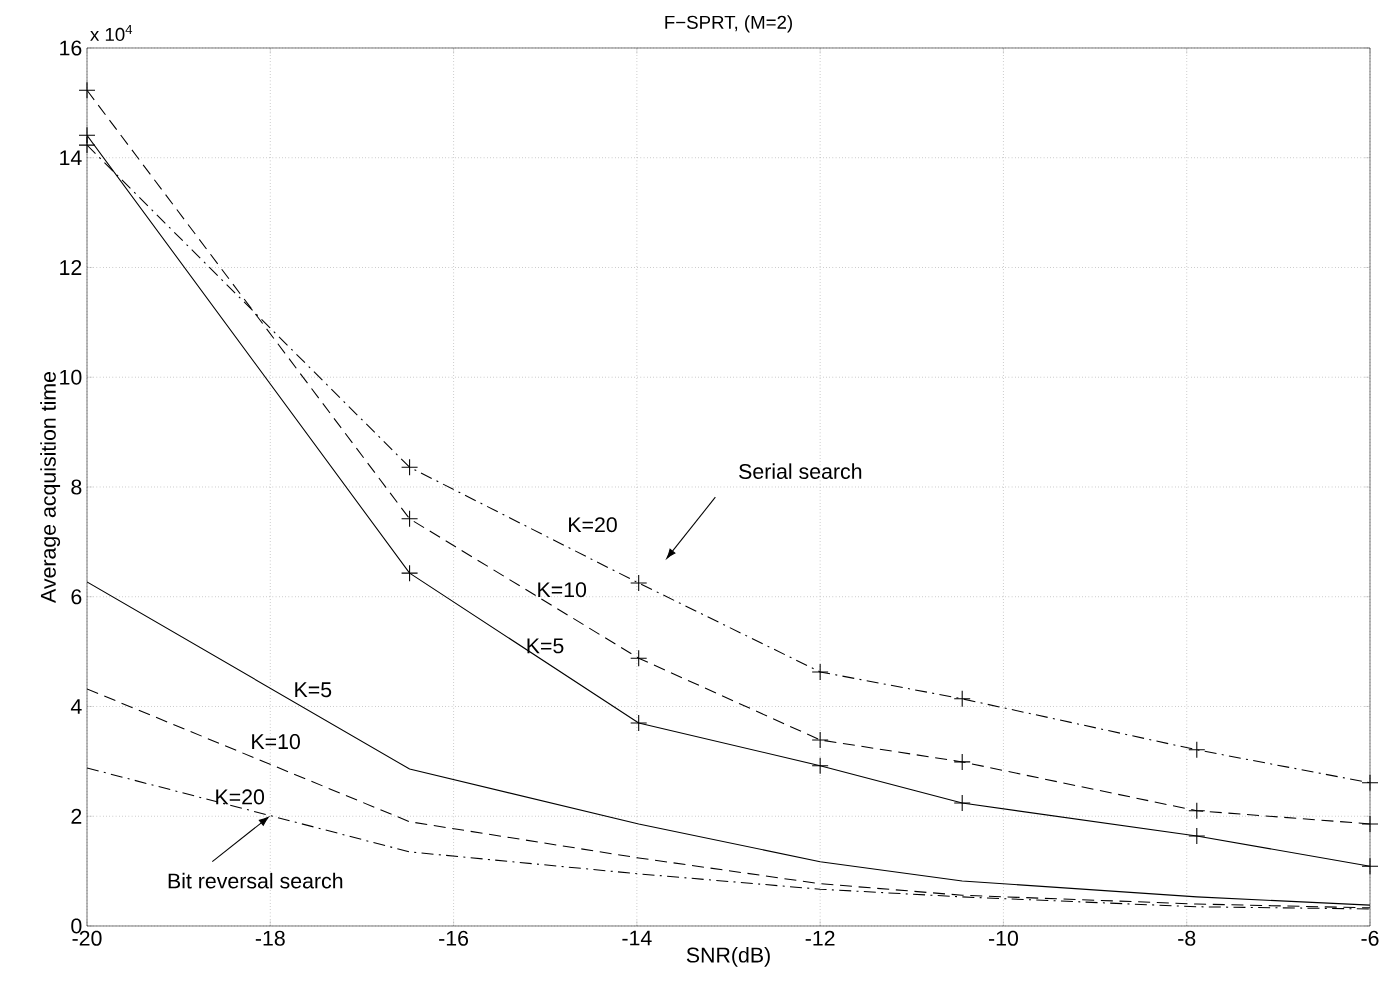 The width and height of the screenshot is (1384, 994). What do you see at coordinates (71, 377) in the screenshot?
I see `y-tick-label: 10` at bounding box center [71, 377].